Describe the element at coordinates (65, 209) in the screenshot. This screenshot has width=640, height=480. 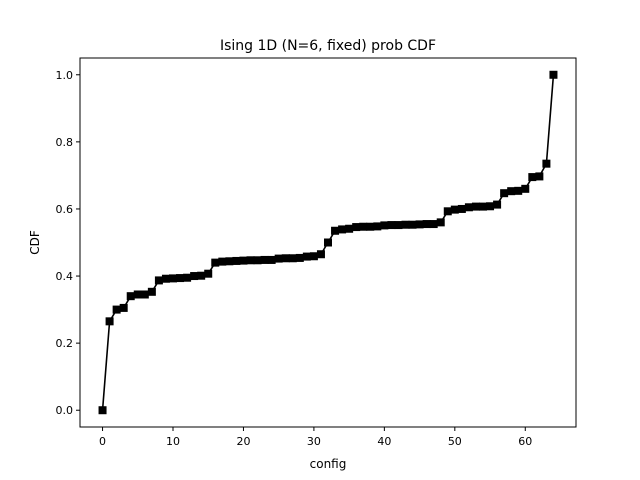
I see `y-tick-label: 0.6` at that location.